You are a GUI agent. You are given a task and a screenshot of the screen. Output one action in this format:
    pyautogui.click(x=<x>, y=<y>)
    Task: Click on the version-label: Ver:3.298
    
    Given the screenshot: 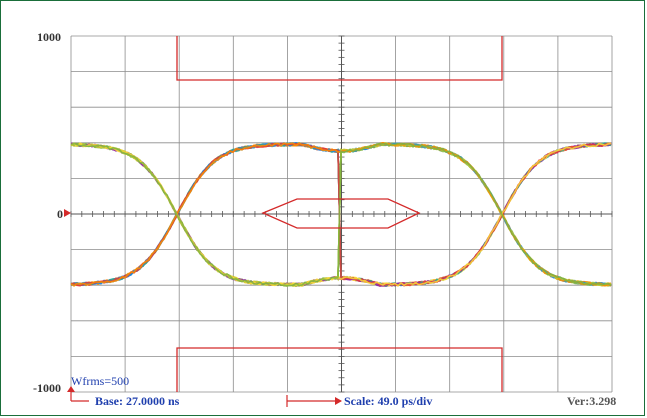 What is the action you would take?
    pyautogui.click(x=591, y=401)
    